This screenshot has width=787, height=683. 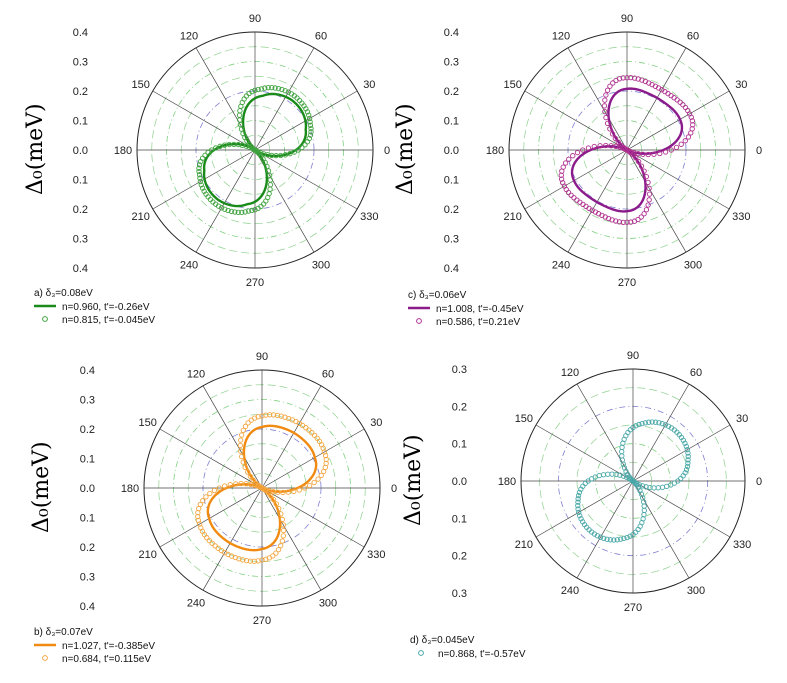 What do you see at coordinates (513, 217) in the screenshot?
I see `angle-tick-label: 210` at bounding box center [513, 217].